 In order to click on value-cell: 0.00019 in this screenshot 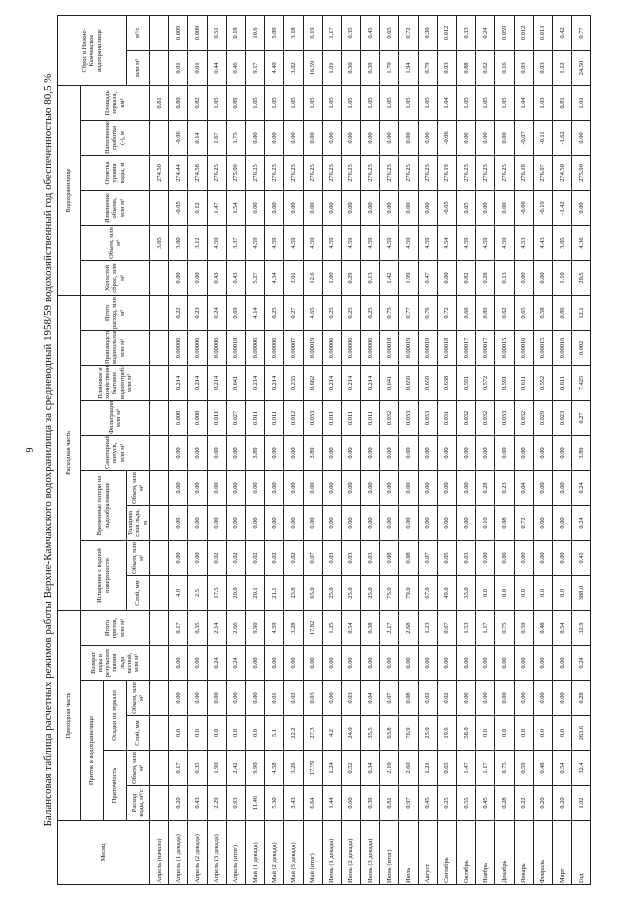, I will do `click(313, 348)`.